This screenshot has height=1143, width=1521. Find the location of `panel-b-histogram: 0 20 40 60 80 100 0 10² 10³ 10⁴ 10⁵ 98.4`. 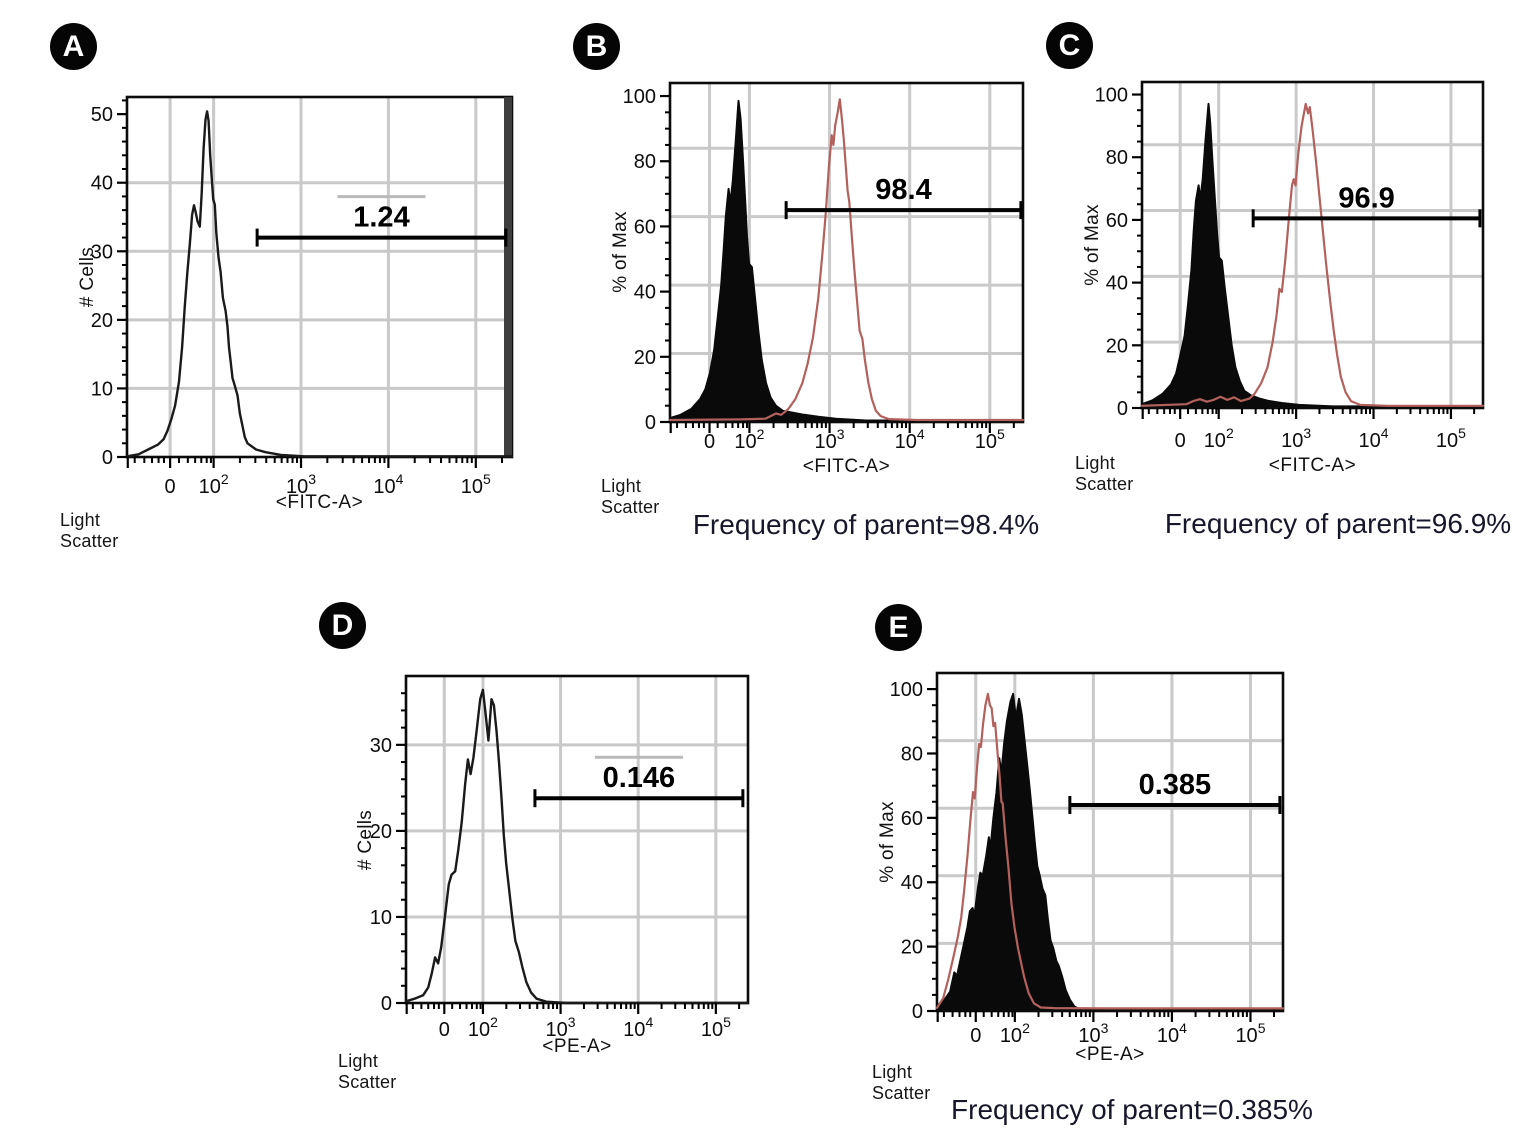

panel-b-histogram: 0 20 40 60 80 100 0 10² 10³ 10⁴ 10⁵ 98.4 is located at coordinates (824, 267).